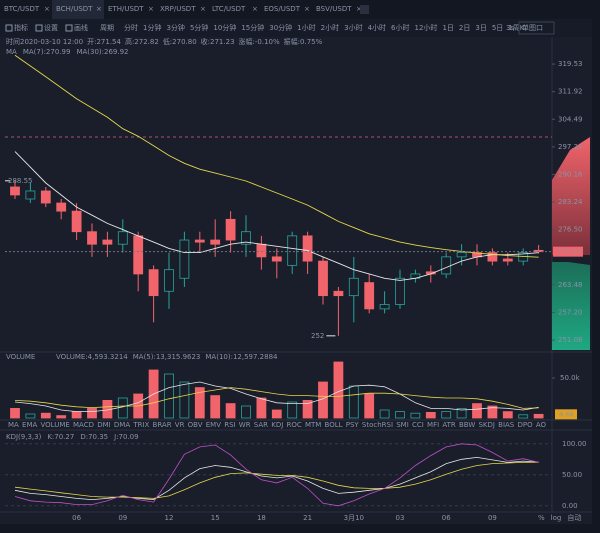 The width and height of the screenshot is (600, 533). Describe the element at coordinates (213, 425) in the screenshot. I see `indicator-tab: EMV` at that location.